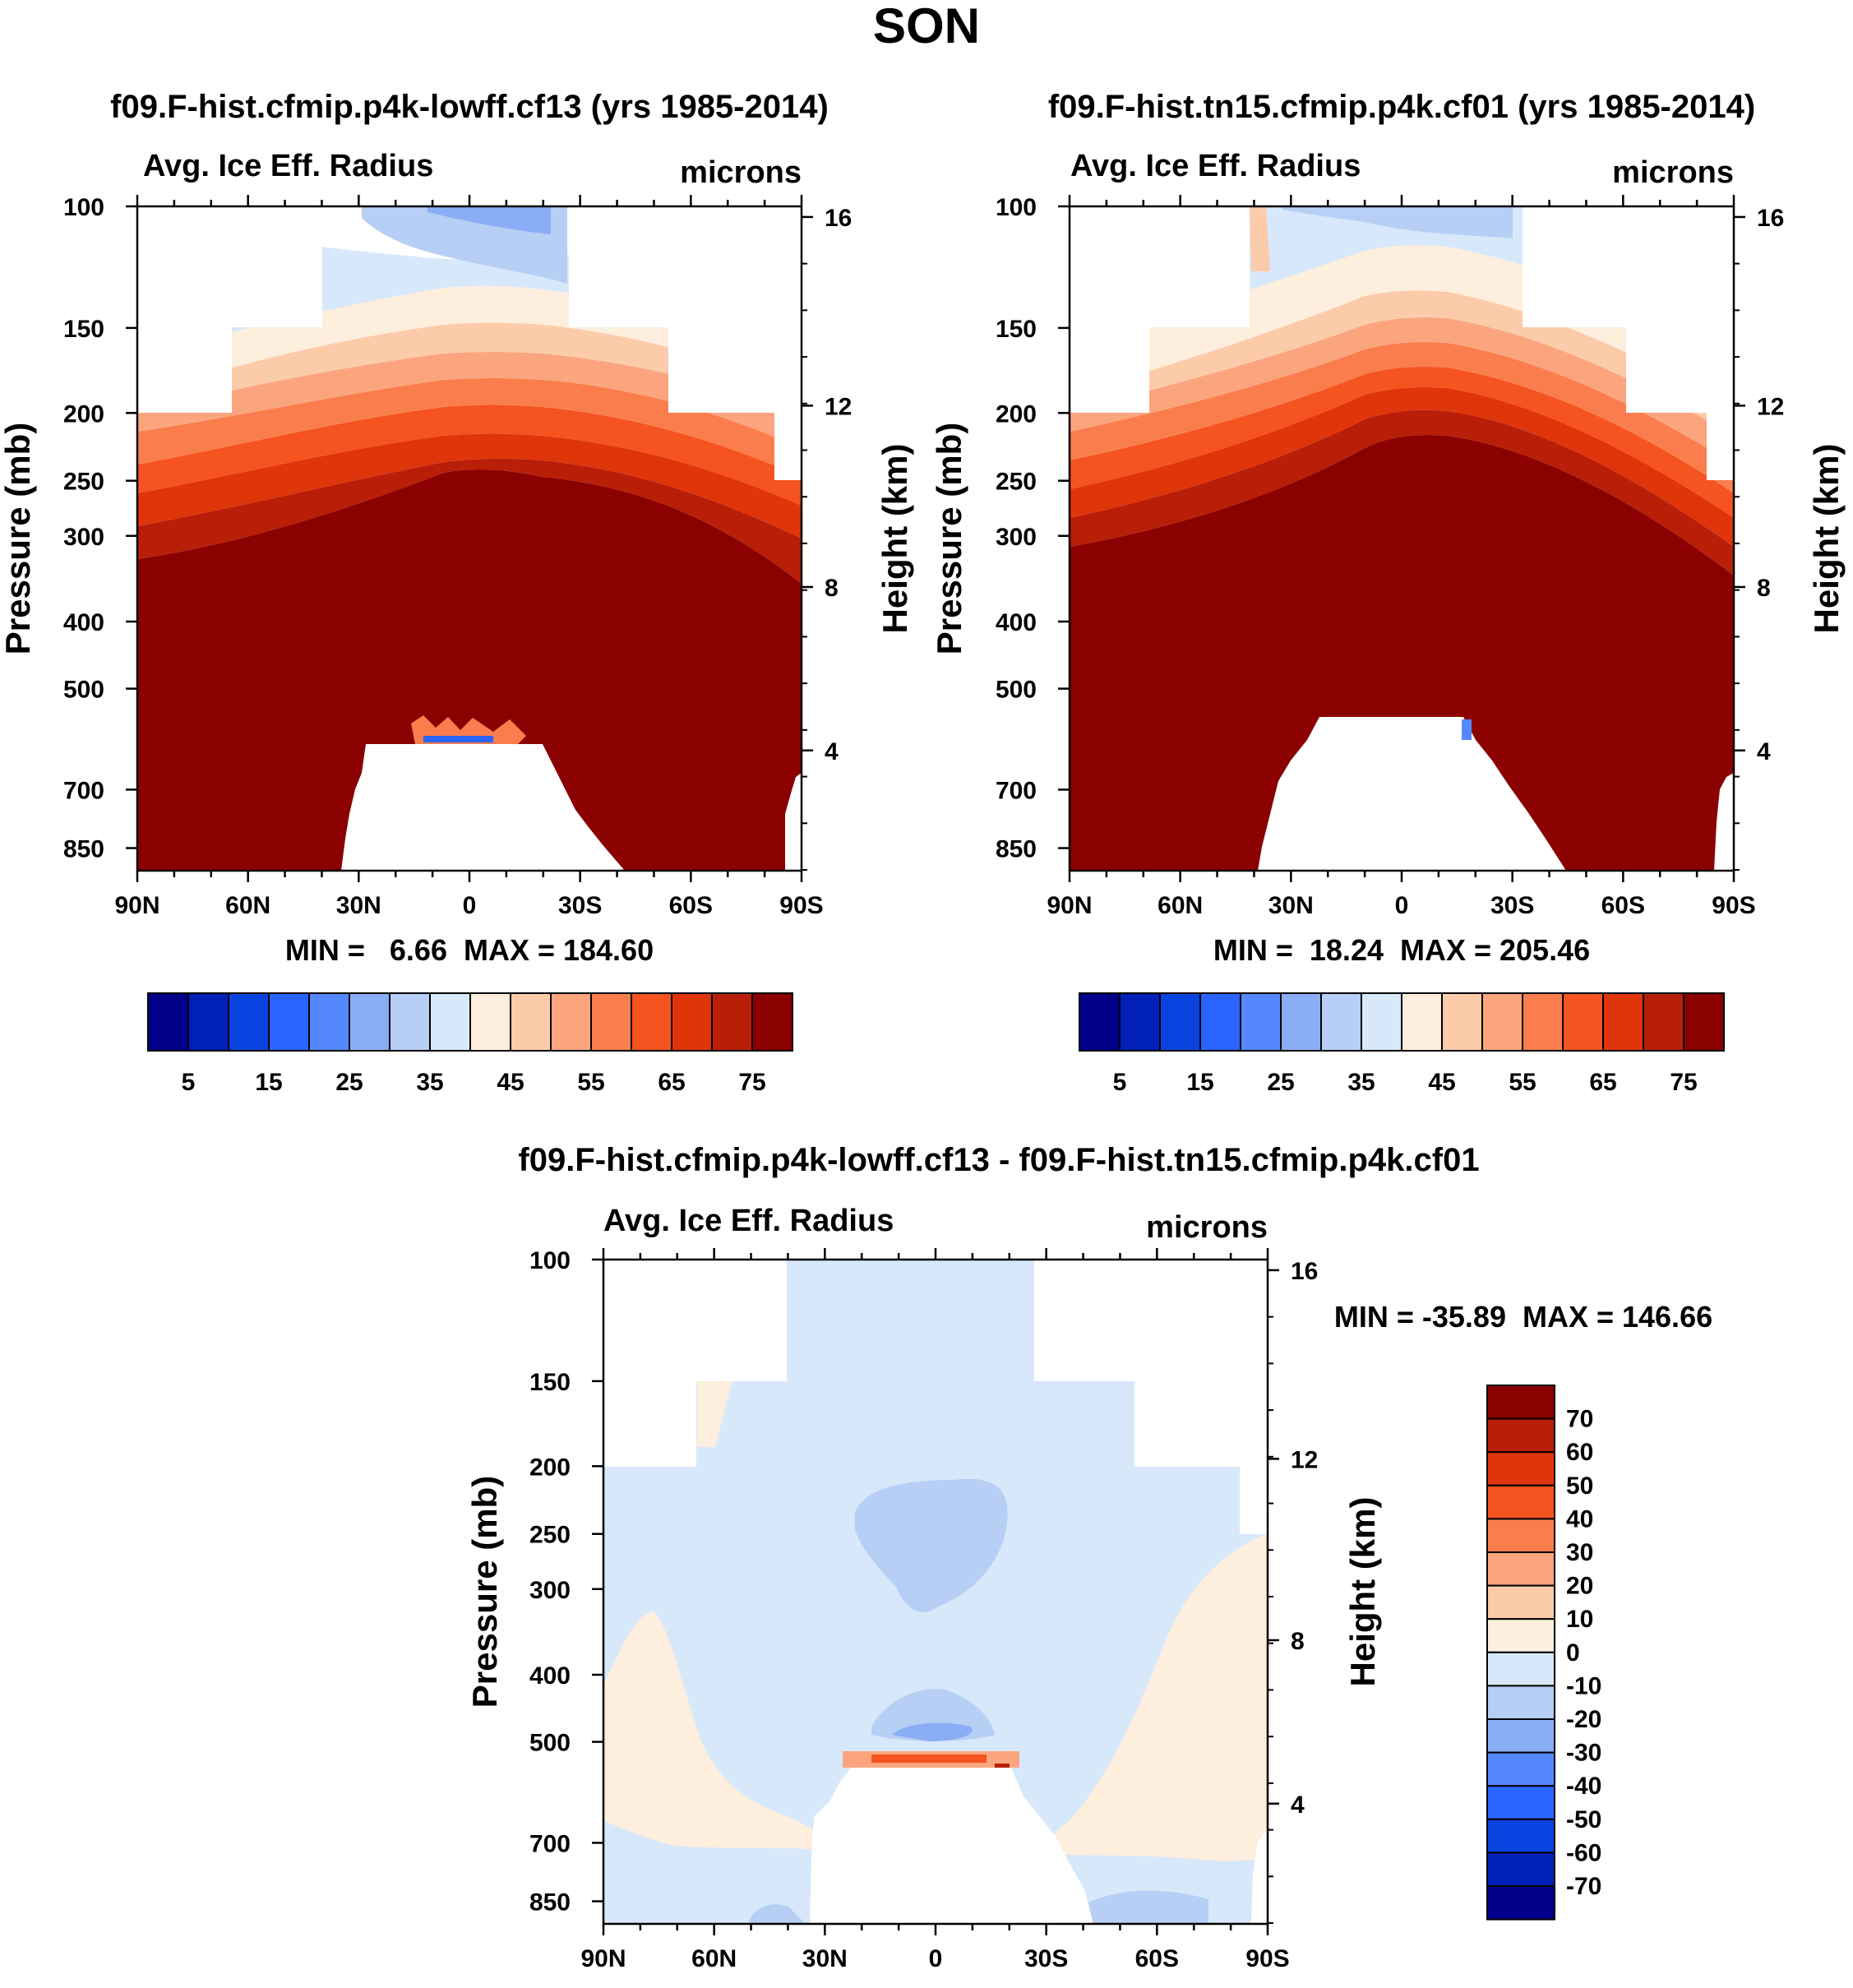  What do you see at coordinates (429, 1082) in the screenshot?
I see `panel-a-colorbar-label: 35` at bounding box center [429, 1082].